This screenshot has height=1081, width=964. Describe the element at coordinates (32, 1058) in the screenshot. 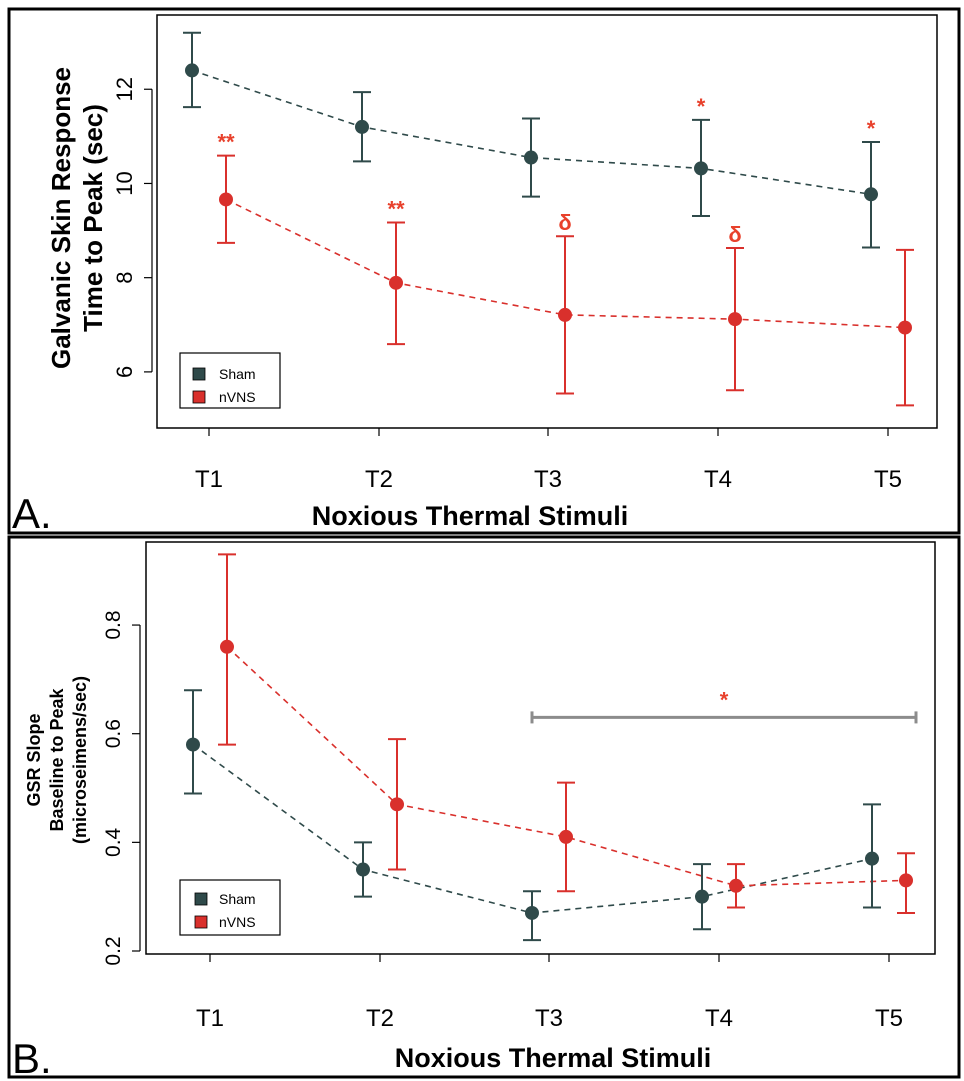

I see `panel-b-label: B.` at that location.